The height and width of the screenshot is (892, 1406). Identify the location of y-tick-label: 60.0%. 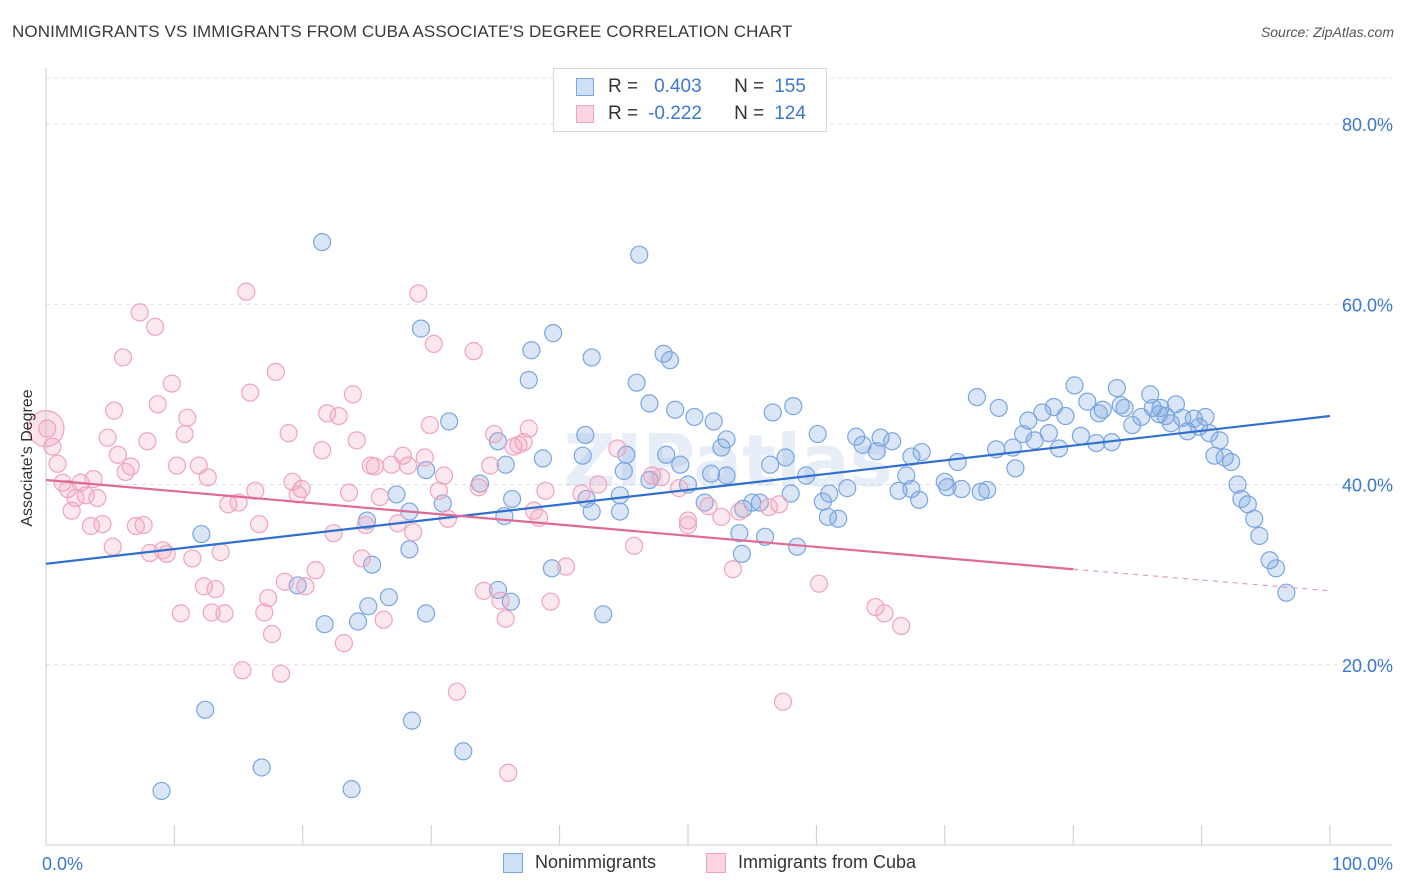
(1367, 305).